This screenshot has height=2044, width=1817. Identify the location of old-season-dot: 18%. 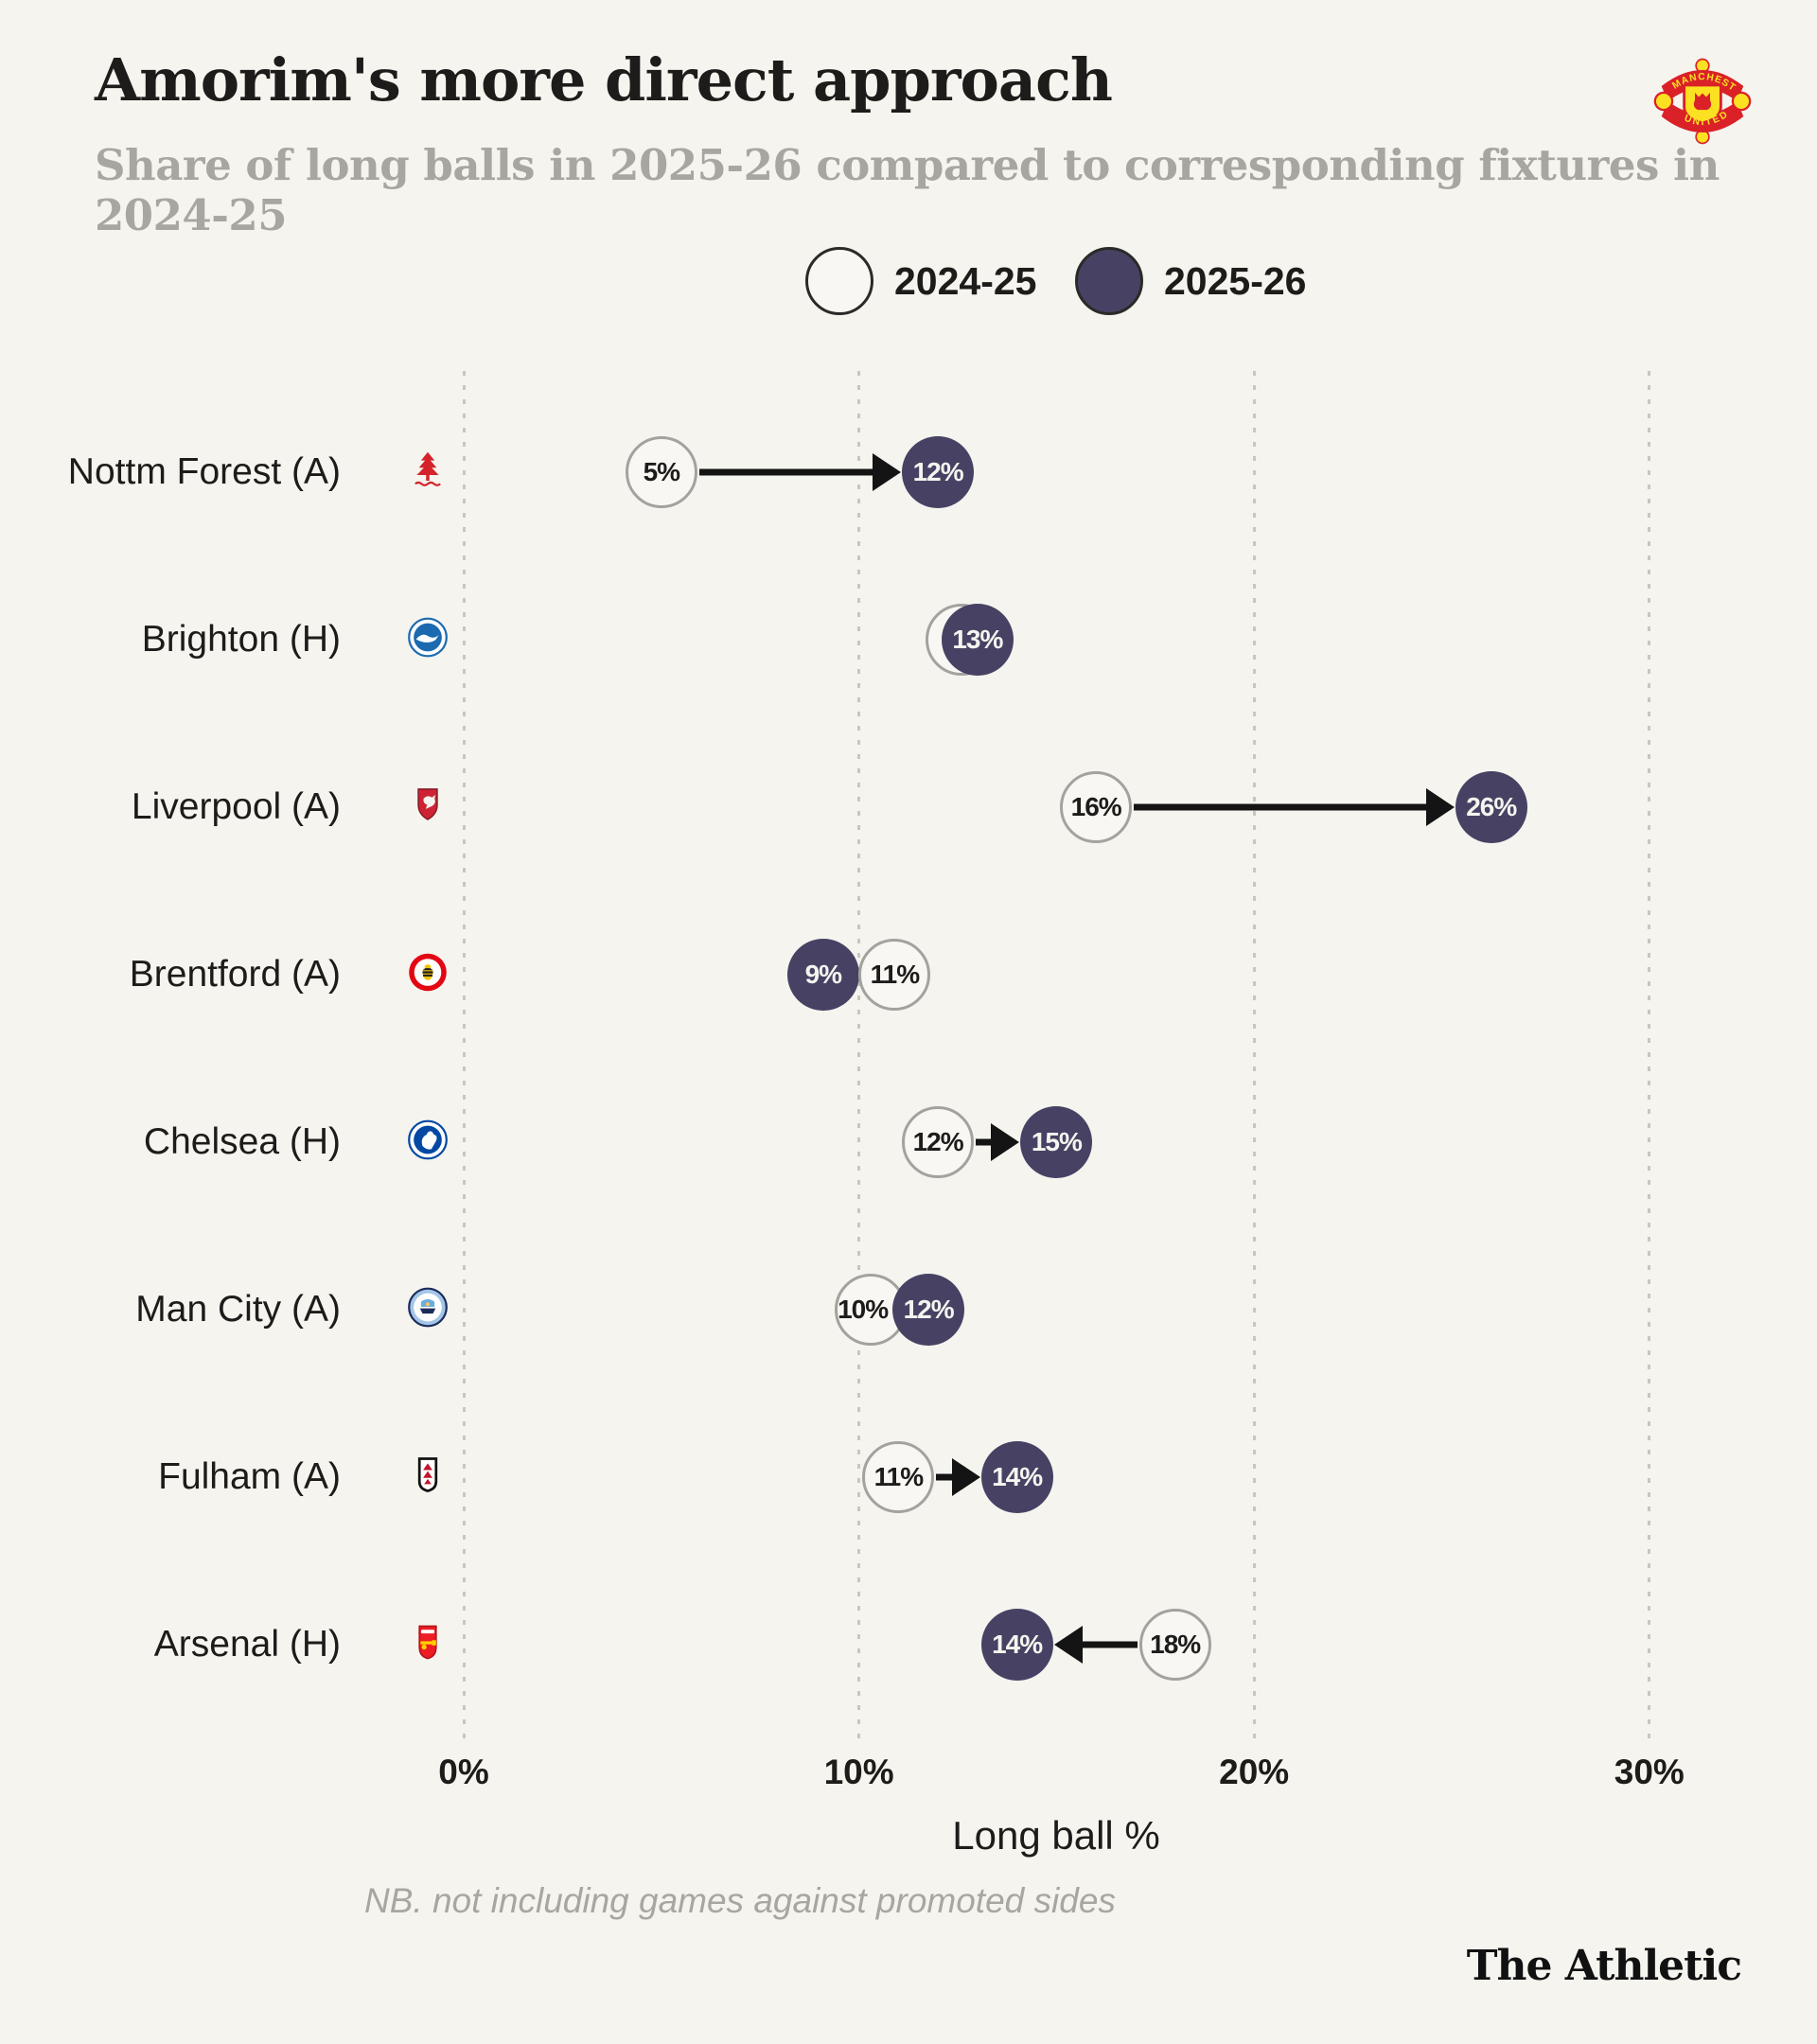
(1175, 1645).